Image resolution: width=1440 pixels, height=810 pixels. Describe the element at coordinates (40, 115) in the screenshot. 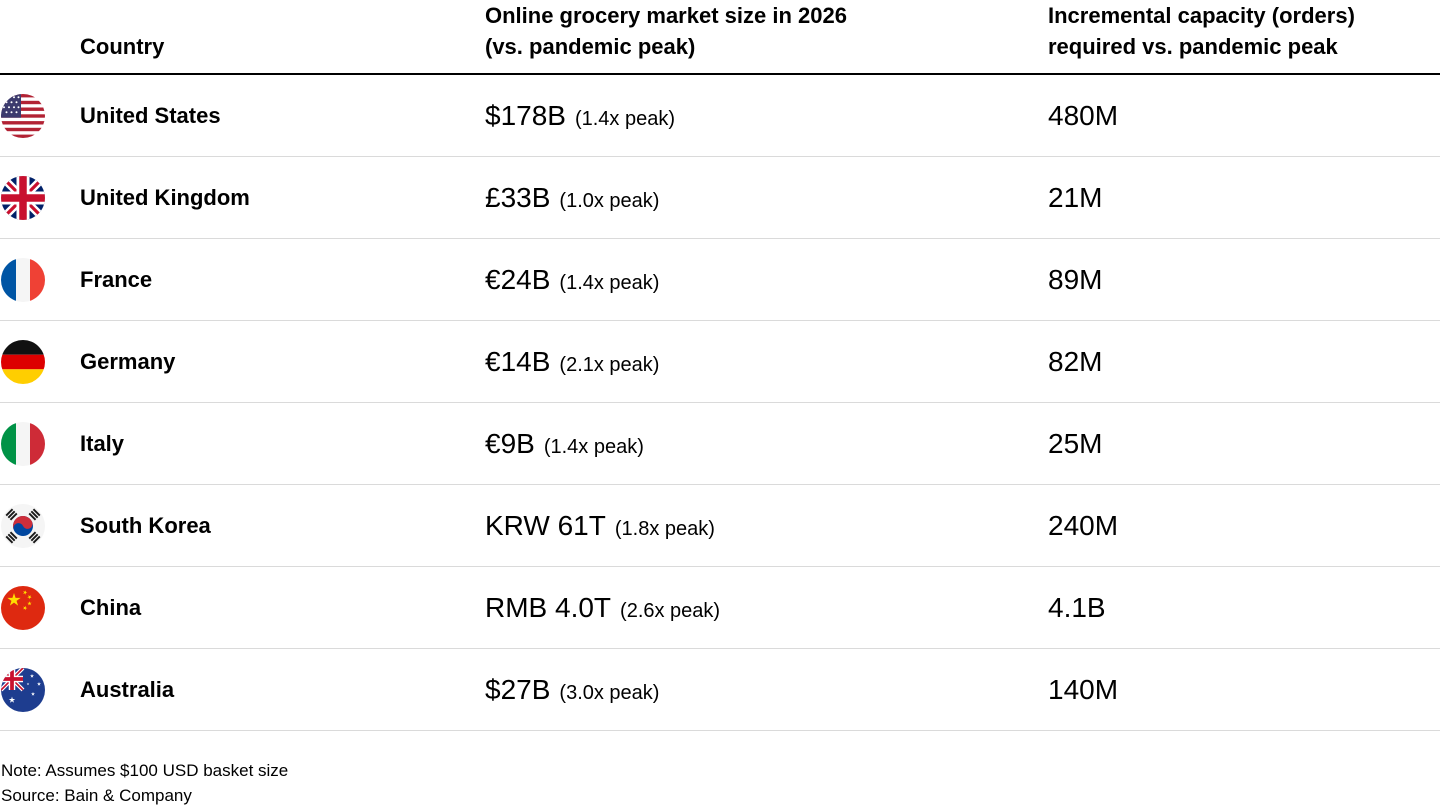

I see `flag-united-states-icon` at that location.